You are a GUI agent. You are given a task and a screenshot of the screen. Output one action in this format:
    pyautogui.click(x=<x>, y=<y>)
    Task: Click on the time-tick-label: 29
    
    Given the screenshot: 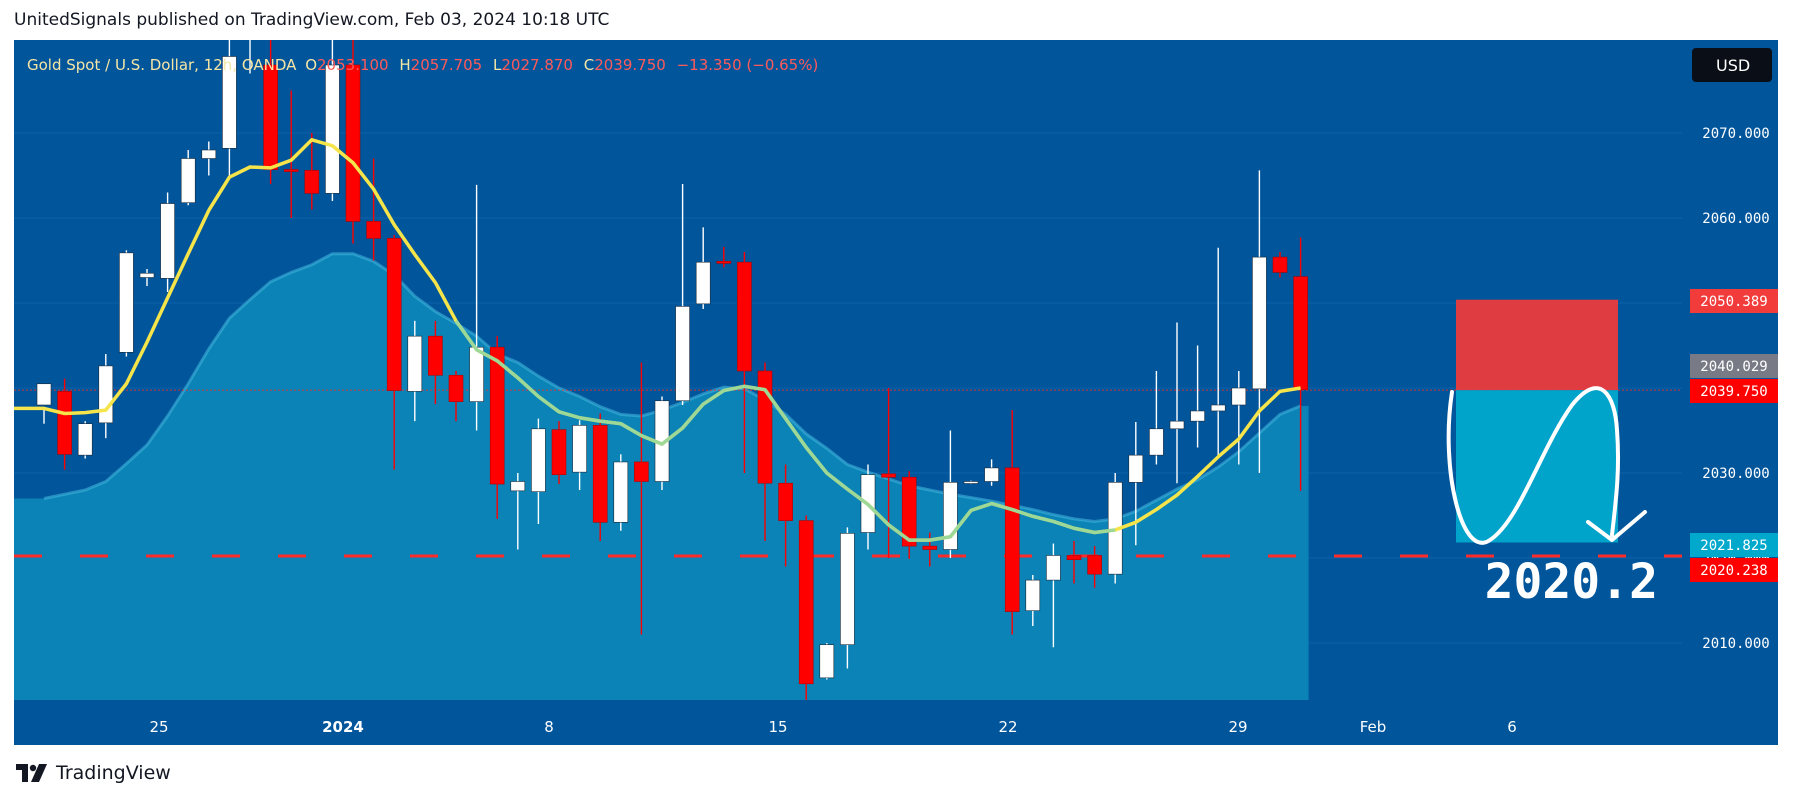 What is the action you would take?
    pyautogui.click(x=1237, y=727)
    